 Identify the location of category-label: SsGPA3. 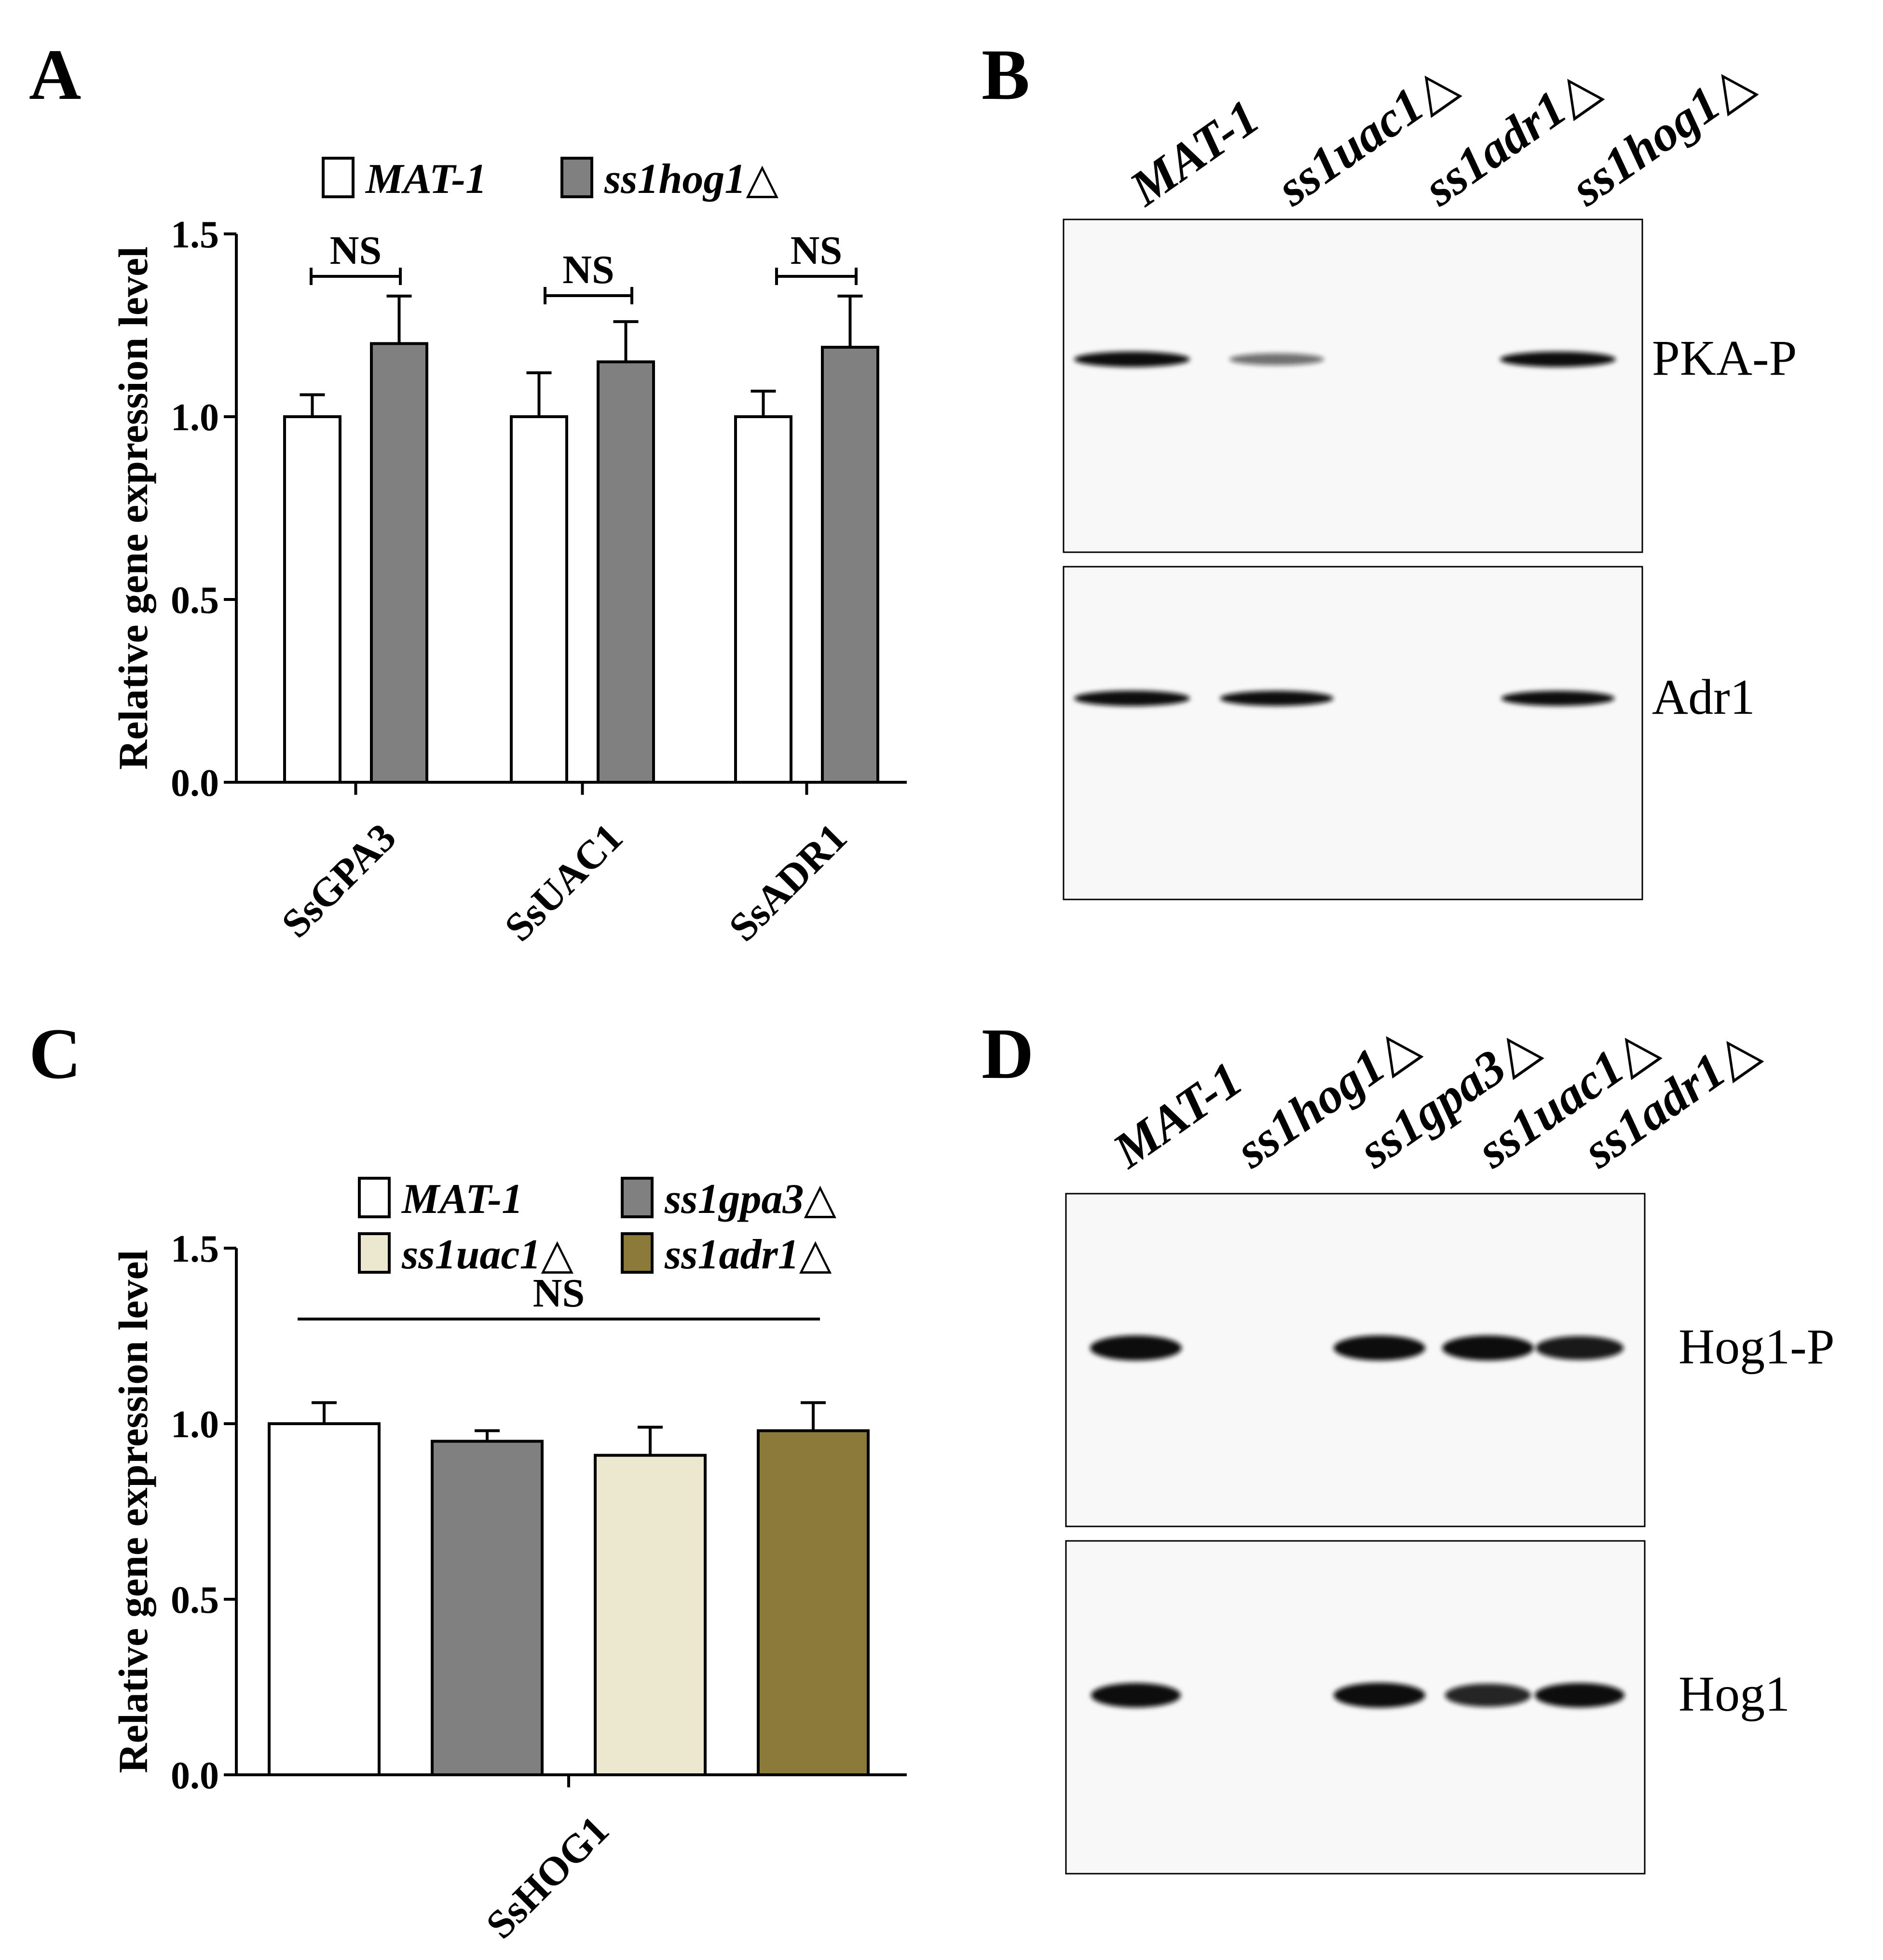
(339, 881).